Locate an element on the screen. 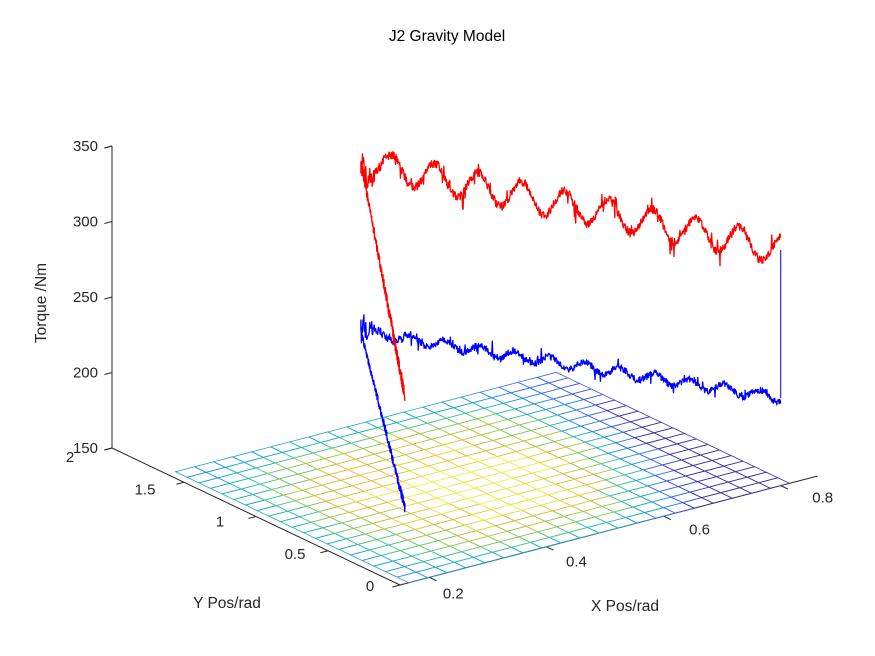 This screenshot has height=656, width=875. x-axis-label: X Pos/rad is located at coordinates (625, 606).